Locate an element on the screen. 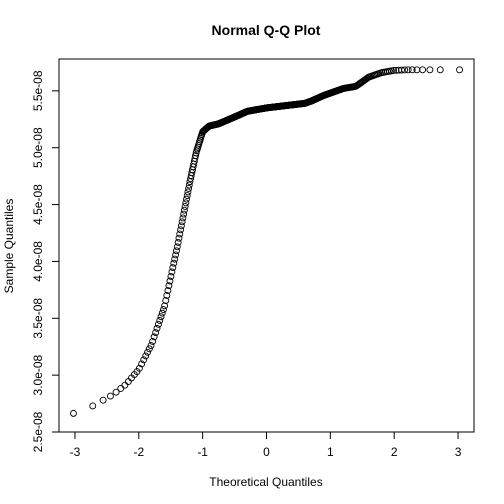 Image resolution: width=504 pixels, height=504 pixels. x-tick-label: -1 is located at coordinates (202, 452).